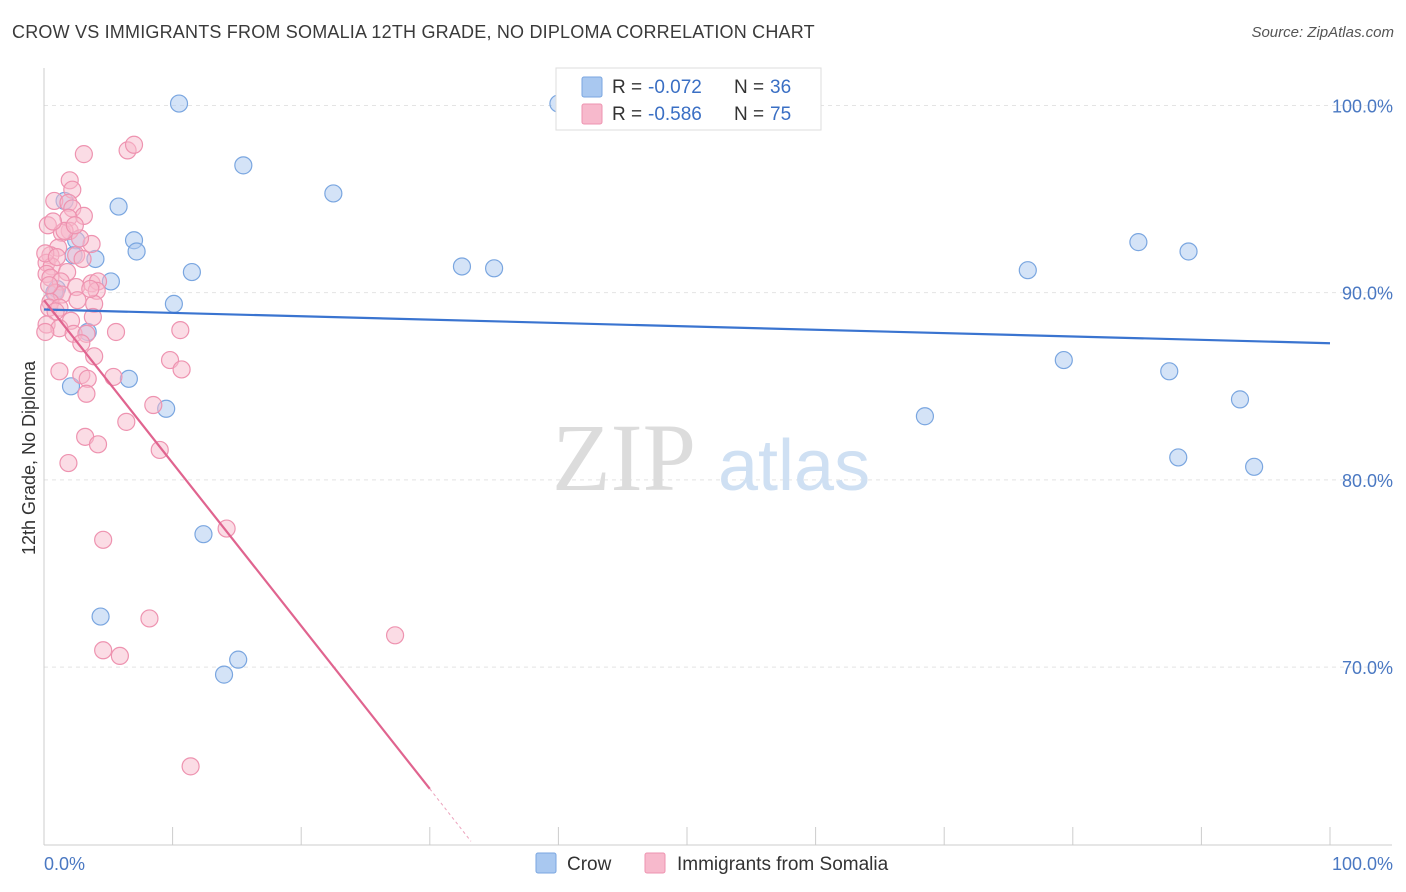 The image size is (1406, 892). Describe the element at coordinates (1322, 32) in the screenshot. I see `chart-source: Source: ZipAtlas.com` at that location.